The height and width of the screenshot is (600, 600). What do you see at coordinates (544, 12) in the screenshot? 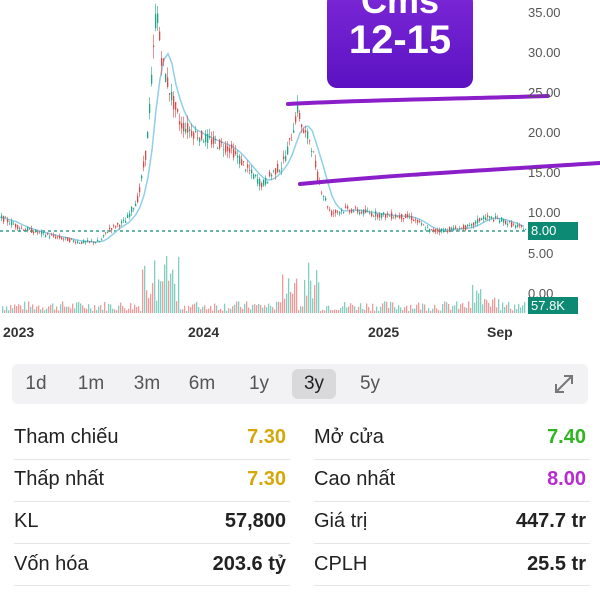
I see `y-tick-label: 35.00` at bounding box center [544, 12].